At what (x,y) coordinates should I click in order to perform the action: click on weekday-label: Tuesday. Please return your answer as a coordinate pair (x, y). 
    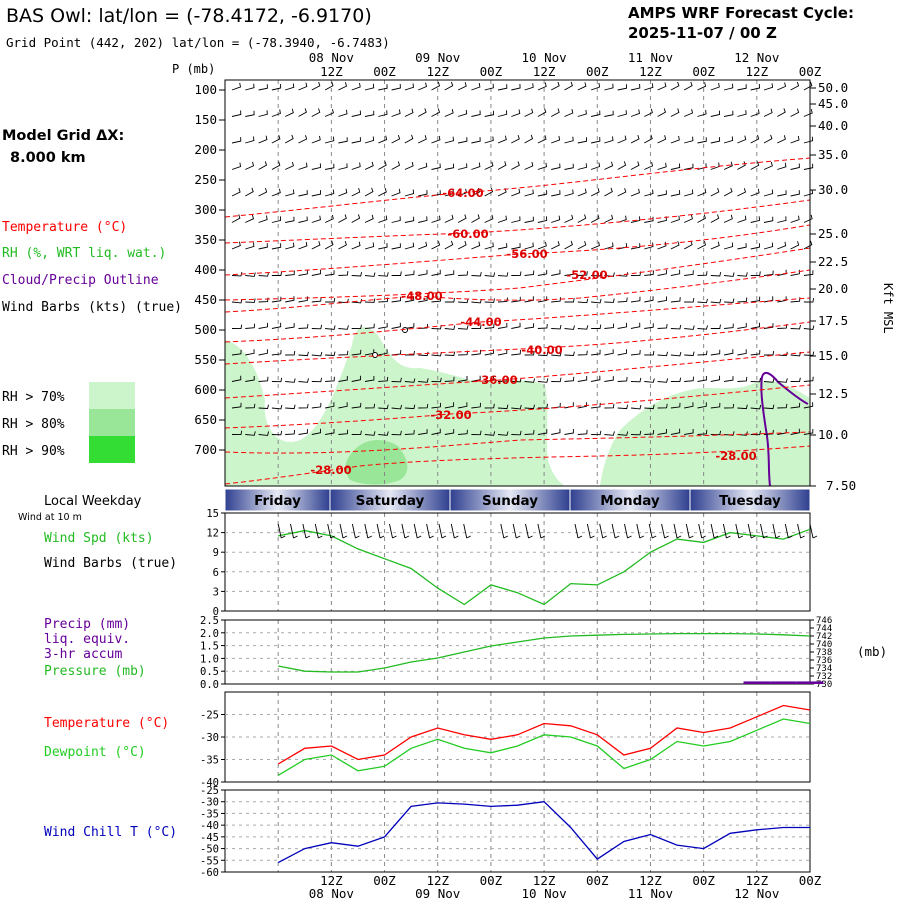
    Looking at the image, I should click on (750, 501).